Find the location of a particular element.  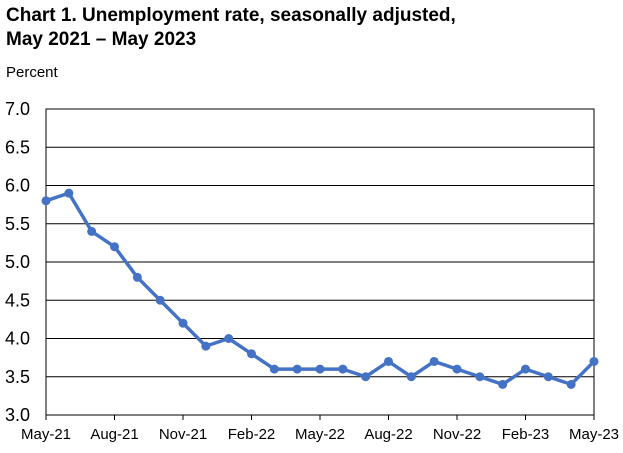

x-tick-label-Aug-21: Aug-21 is located at coordinates (114, 434).